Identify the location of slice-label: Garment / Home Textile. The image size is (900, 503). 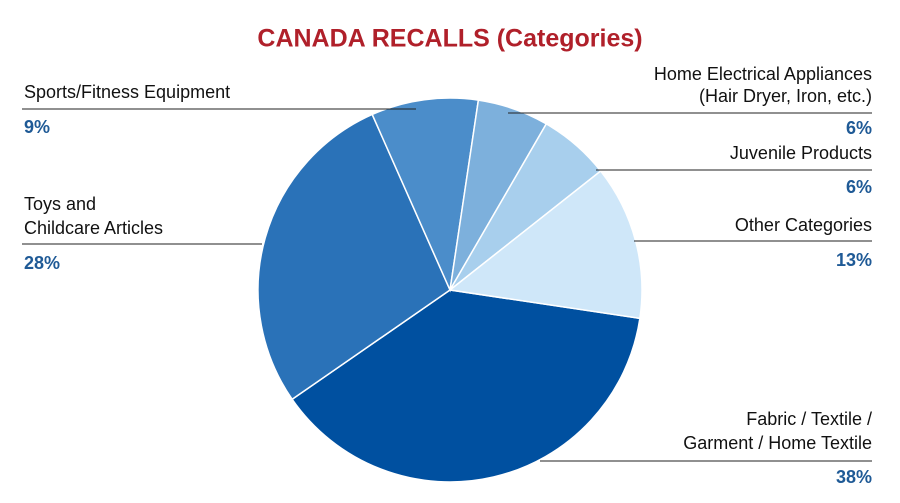
(777, 443).